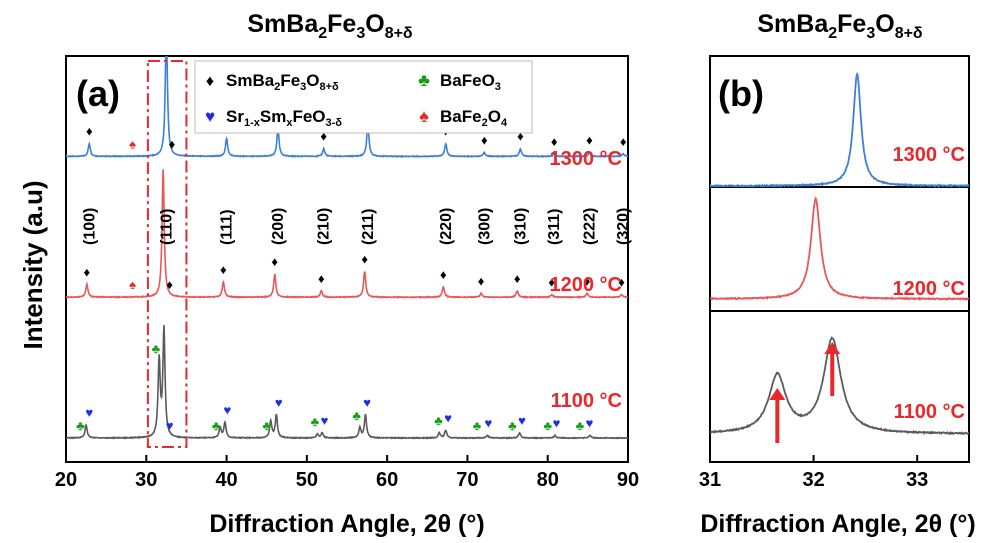 Image resolution: width=1008 pixels, height=543 pixels. Describe the element at coordinates (813, 480) in the screenshot. I see `x-tick-label: 32` at that location.